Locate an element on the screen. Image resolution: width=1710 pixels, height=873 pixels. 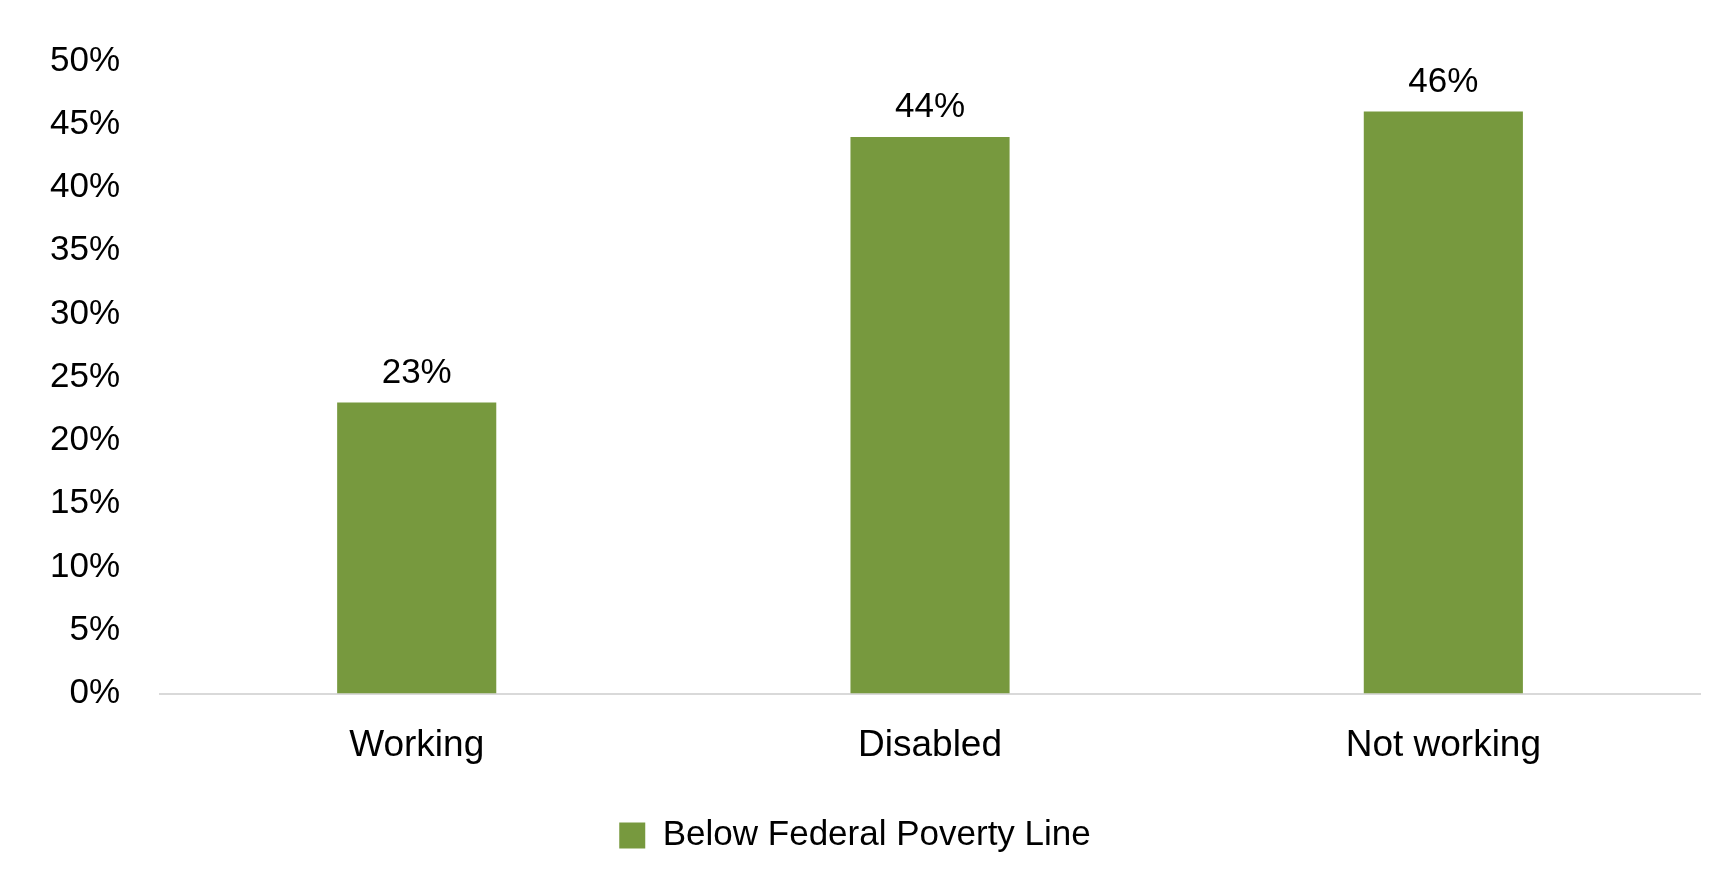
text: 46% is located at coordinates (1443, 79).